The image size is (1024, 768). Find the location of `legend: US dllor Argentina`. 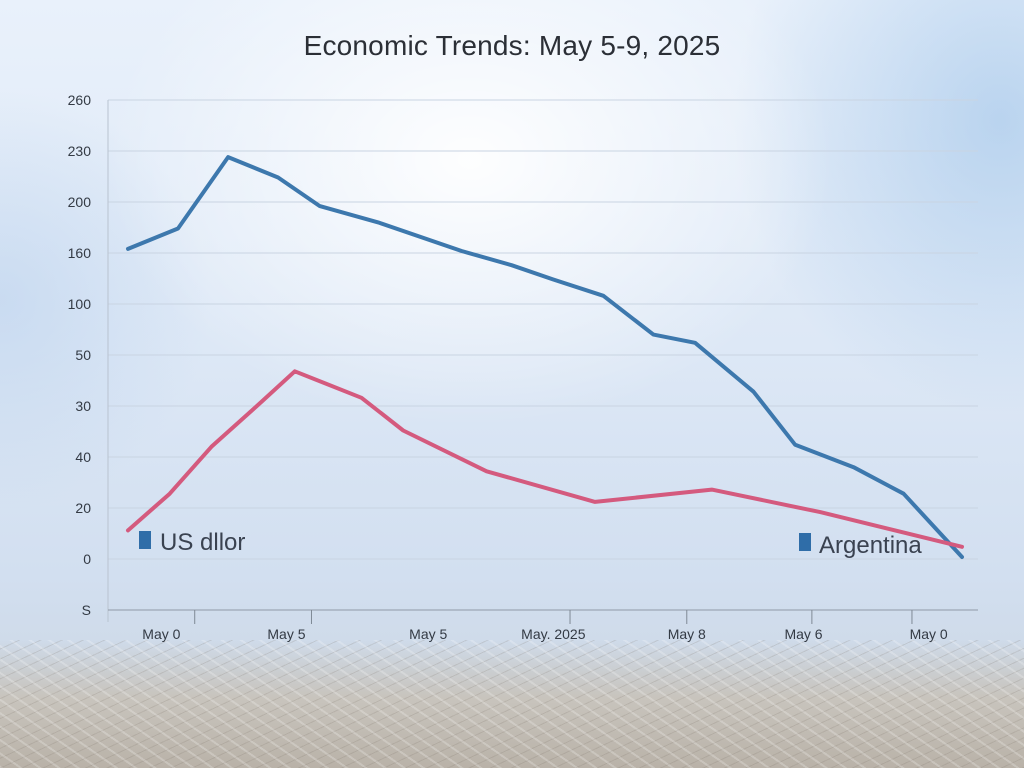

legend: US dllor Argentina is located at coordinates (530, 544).